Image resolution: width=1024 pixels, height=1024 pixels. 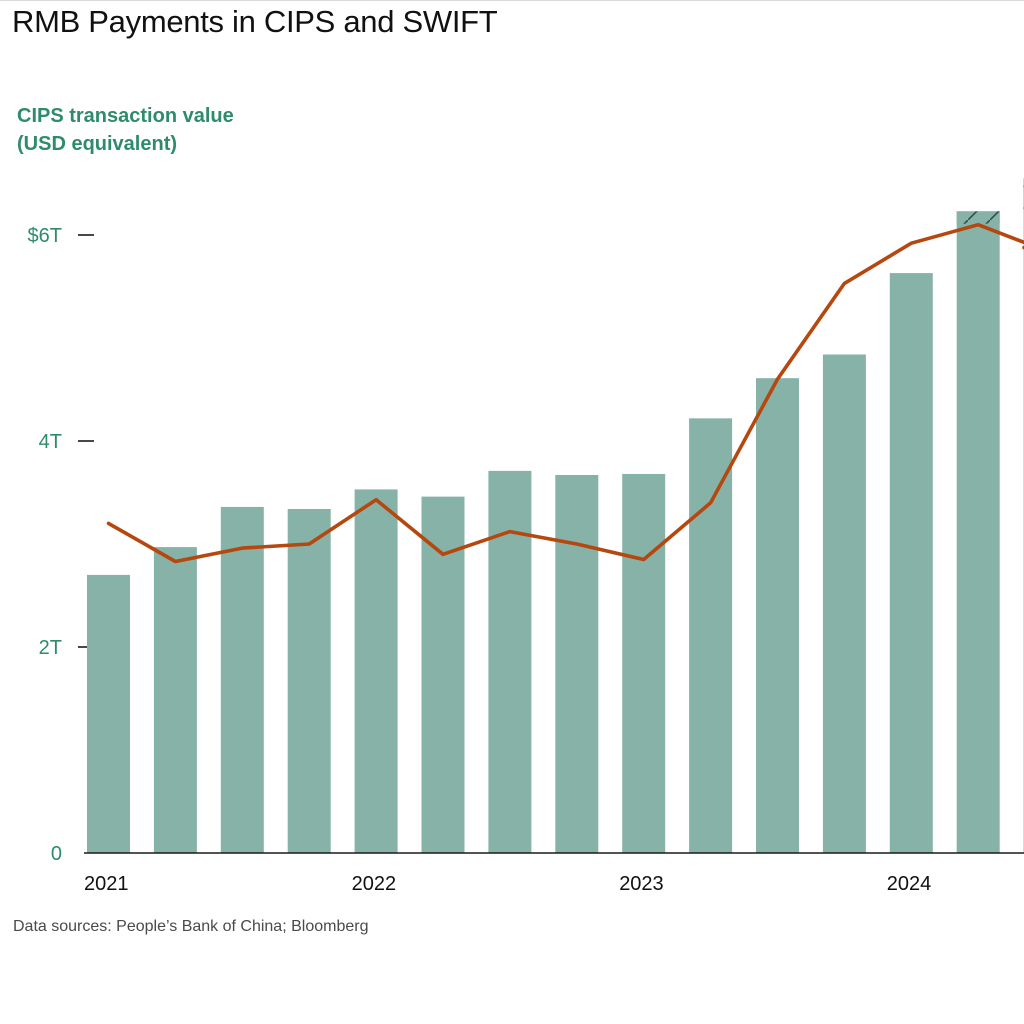 I want to click on bar-hatch-2024-q2, so click(x=978, y=217).